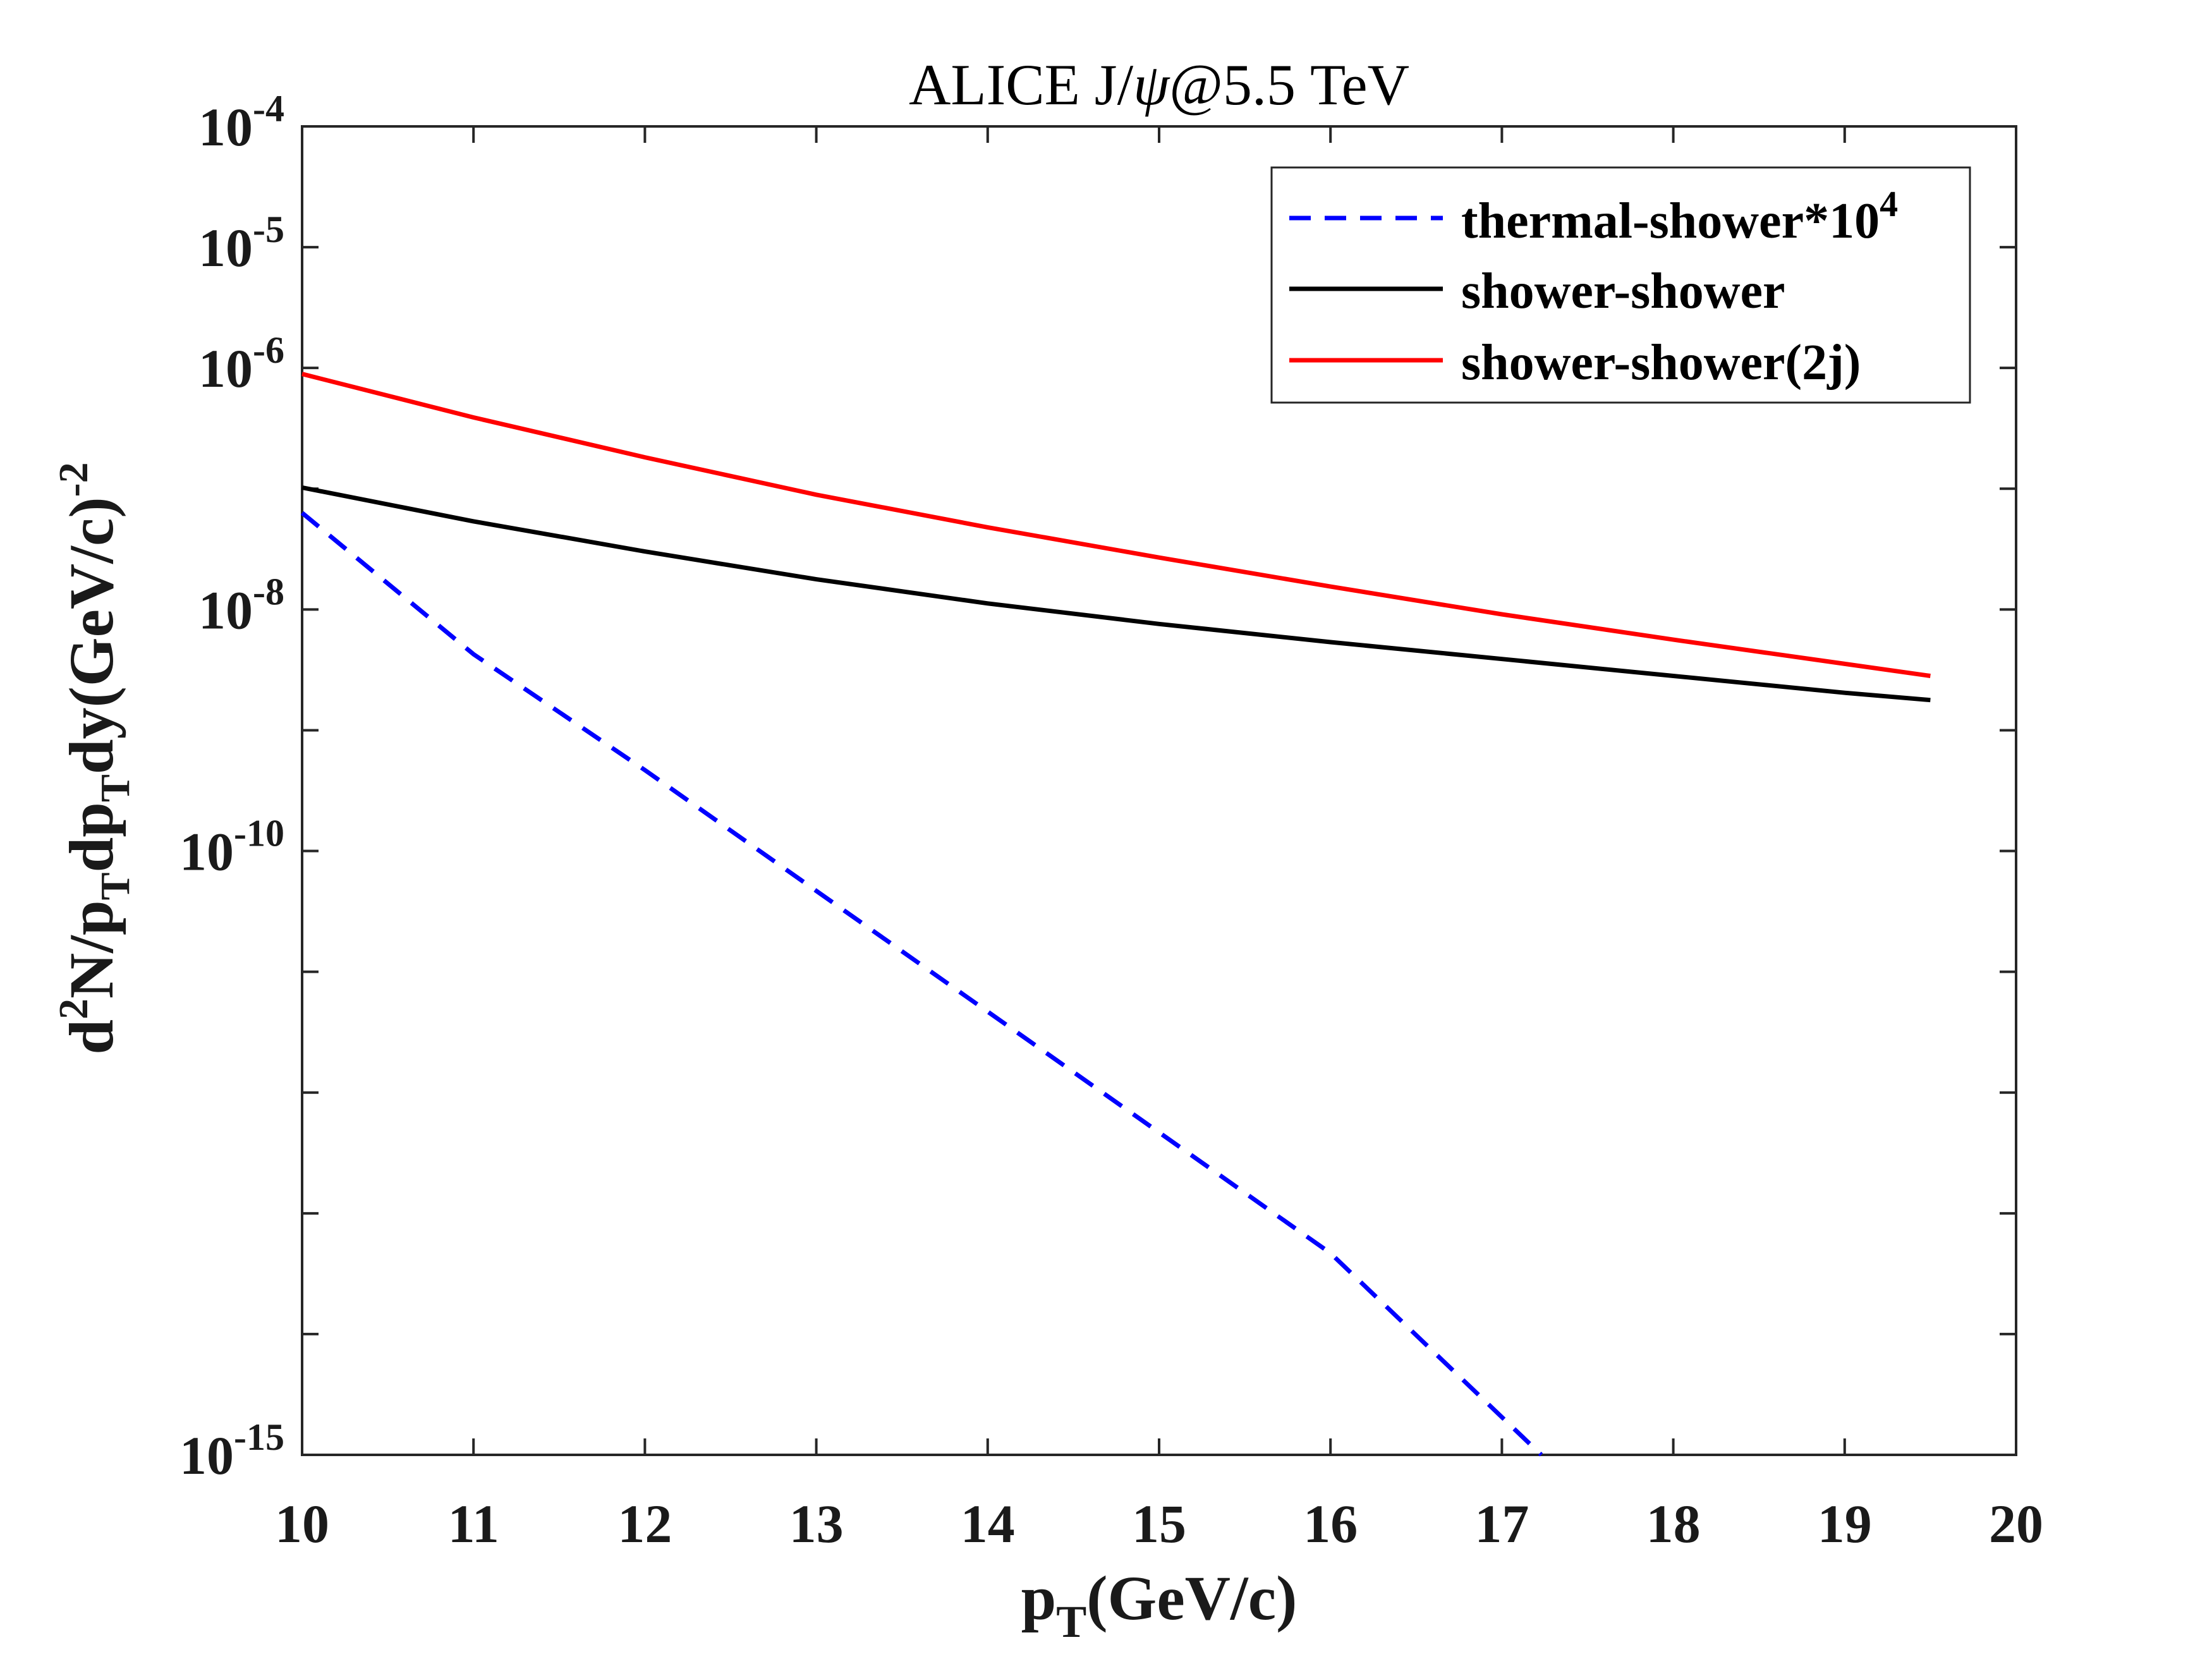 The width and height of the screenshot is (2212, 1659). Describe the element at coordinates (1661, 363) in the screenshot. I see `legend-label-shower-shower-2j: shower-shower(2j)` at that location.